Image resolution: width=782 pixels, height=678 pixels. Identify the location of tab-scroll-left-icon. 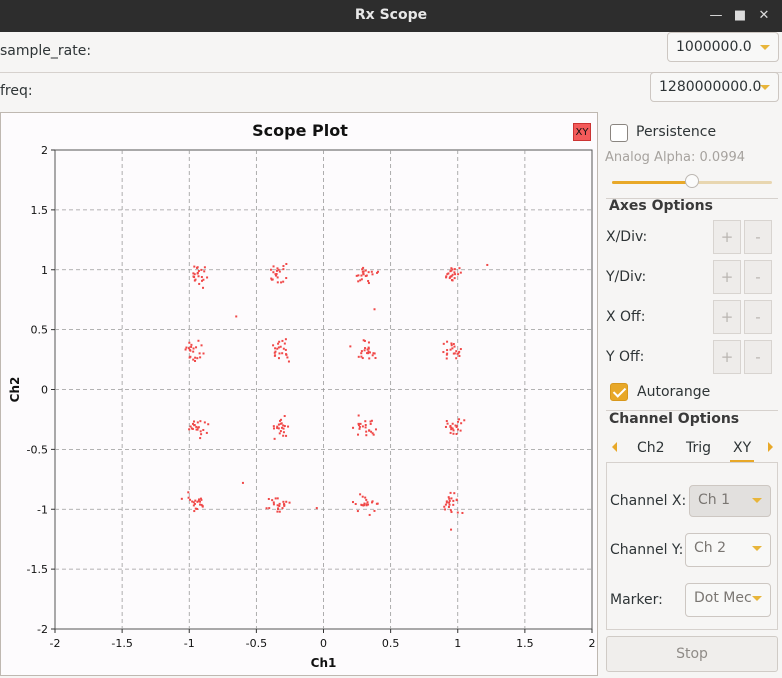
(614, 447).